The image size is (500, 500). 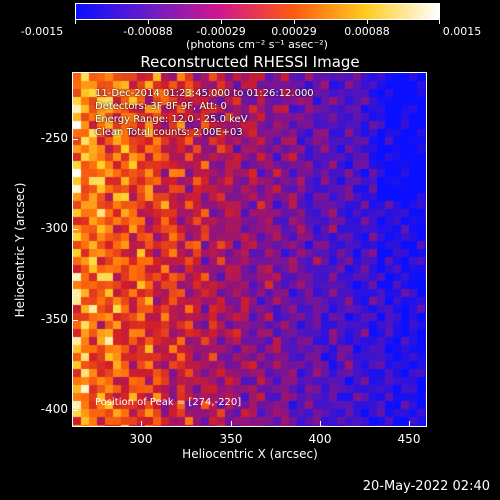 I want to click on y-tick-label: -300, so click(x=54, y=228).